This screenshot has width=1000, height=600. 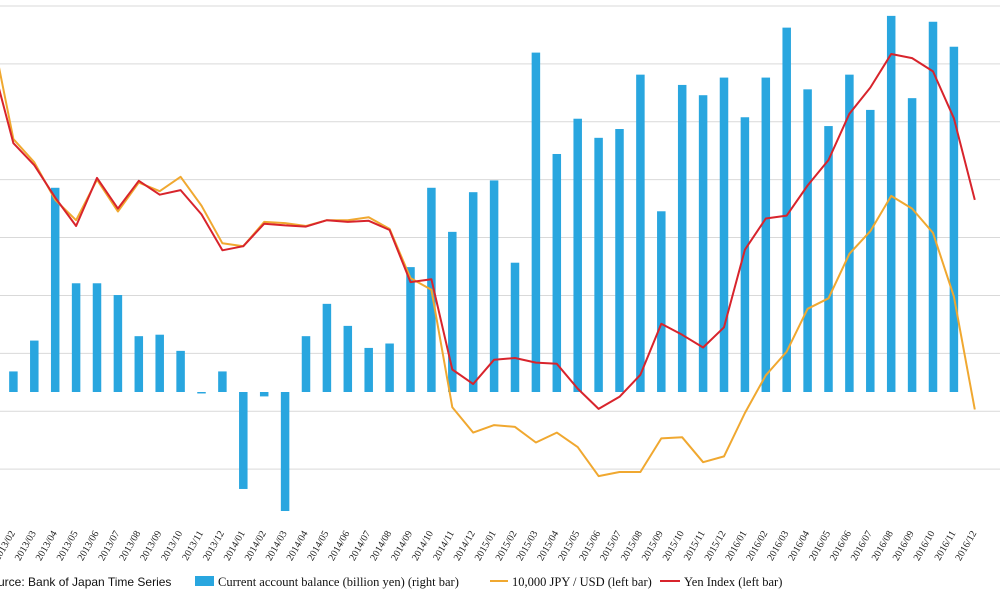 What do you see at coordinates (159, 363) in the screenshot?
I see `bar-2013/09` at bounding box center [159, 363].